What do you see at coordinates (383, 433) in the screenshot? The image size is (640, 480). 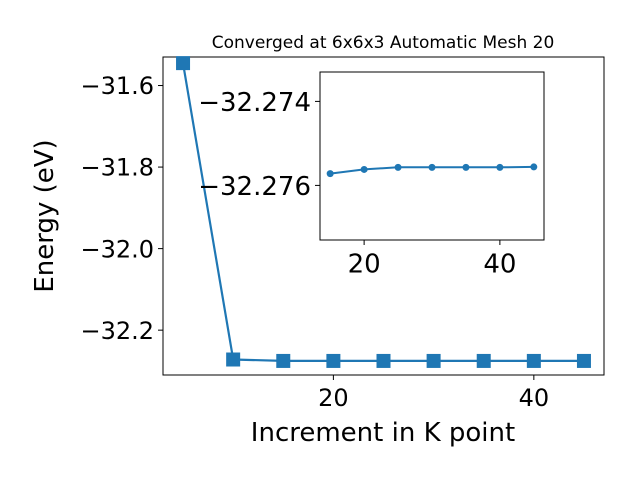 I see `x-axis-label: Increment in K point` at bounding box center [383, 433].